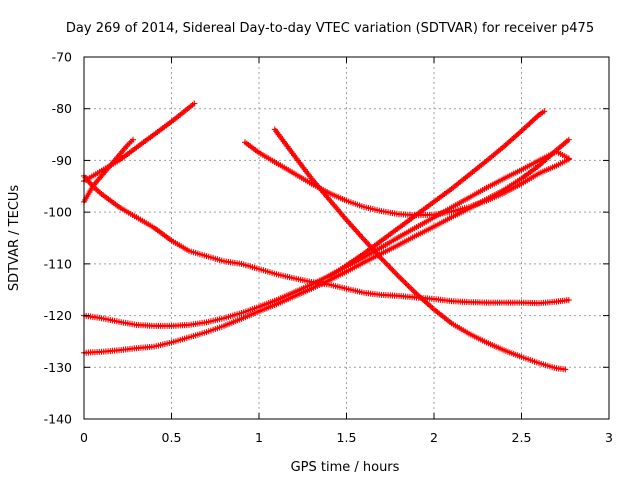 This screenshot has height=480, width=640. I want to click on x-tick-label: 1.5, so click(347, 437).